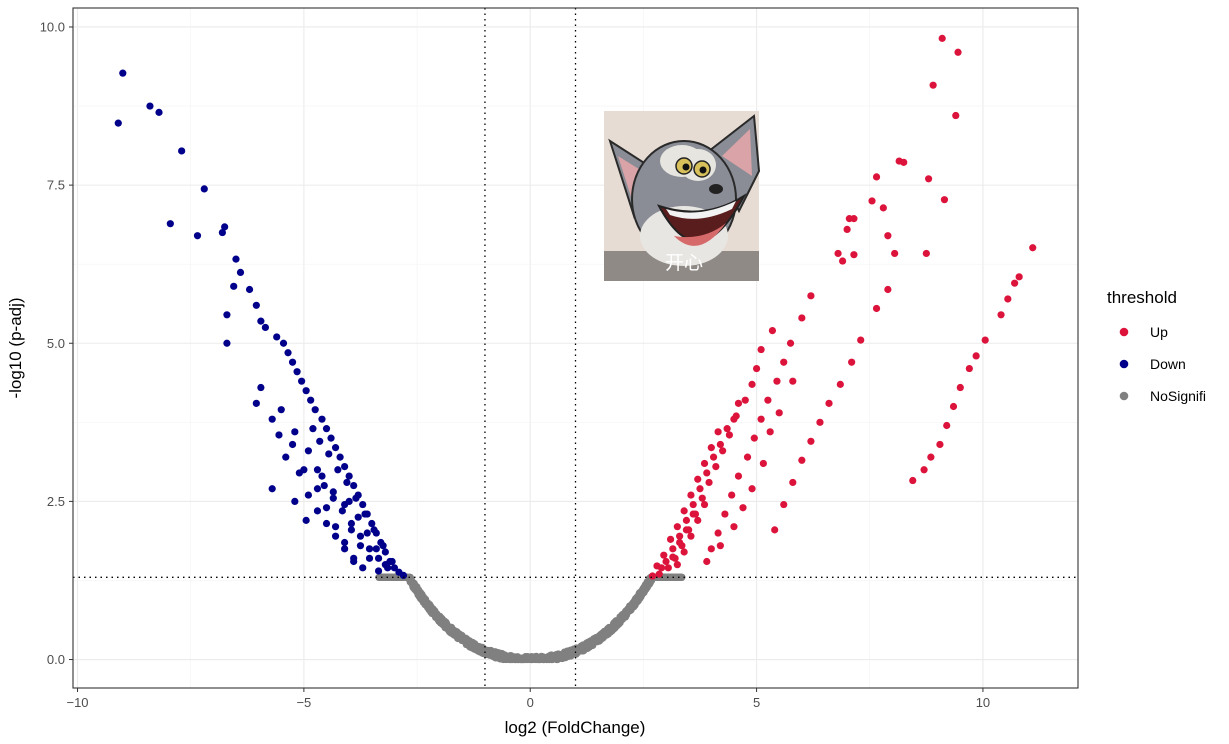 This screenshot has width=1229, height=744. What do you see at coordinates (756, 702) in the screenshot?
I see `x-tick-label: 5` at bounding box center [756, 702].